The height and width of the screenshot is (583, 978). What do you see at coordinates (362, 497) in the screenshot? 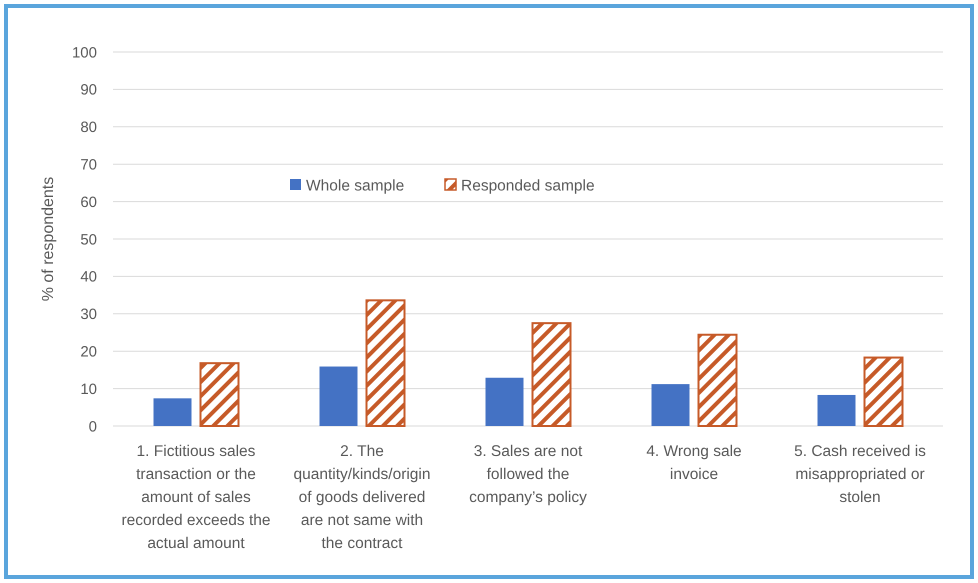
I see `x-tick-label: 2. The quantity/kinds/origin of goods delivered are not same with the contract` at bounding box center [362, 497].